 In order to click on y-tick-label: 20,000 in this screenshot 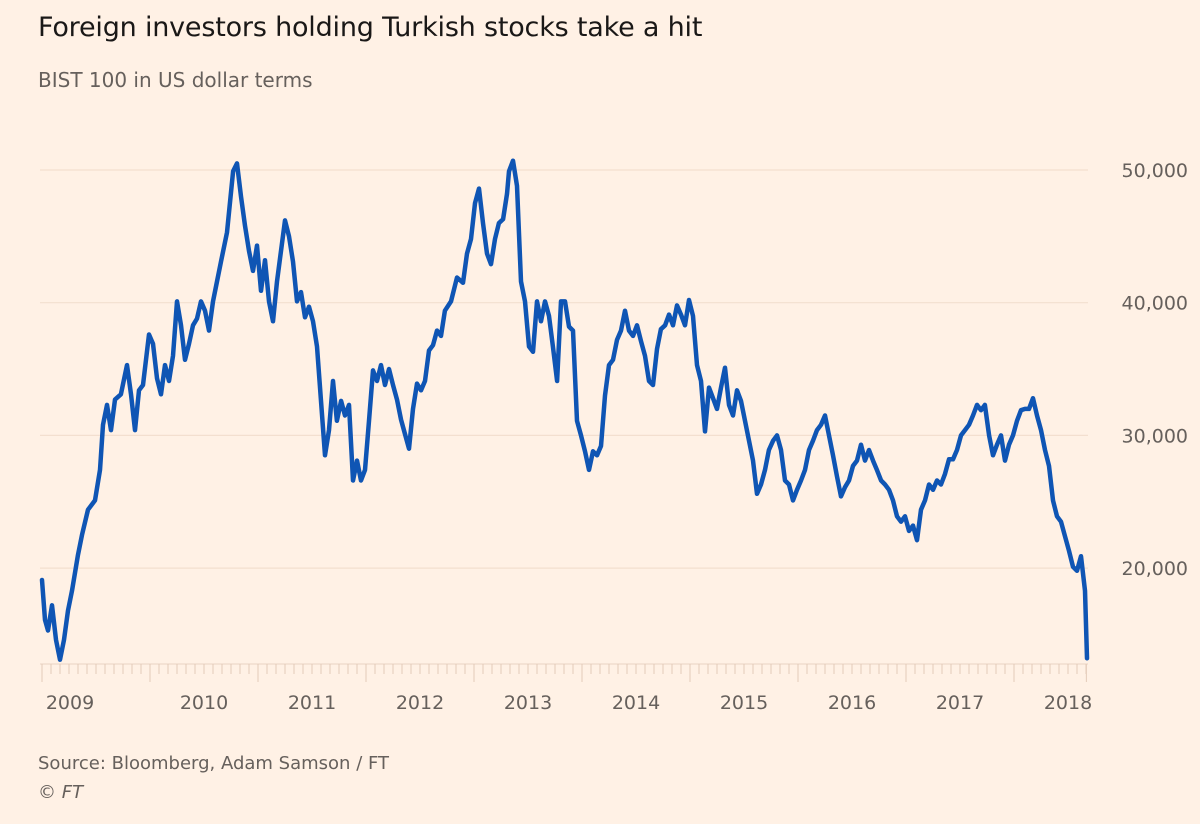, I will do `click(1155, 569)`.